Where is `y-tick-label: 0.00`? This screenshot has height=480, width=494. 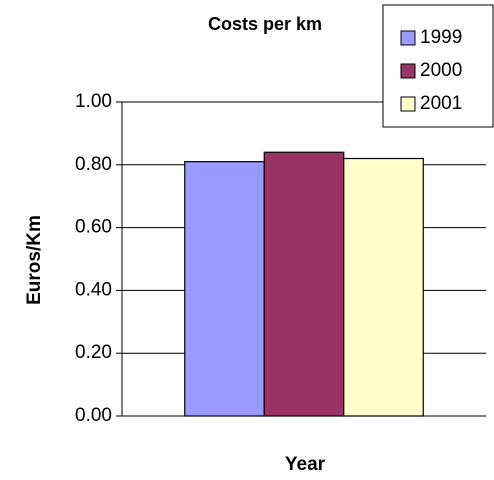
y-tick-label: 0.00 is located at coordinates (93, 415).